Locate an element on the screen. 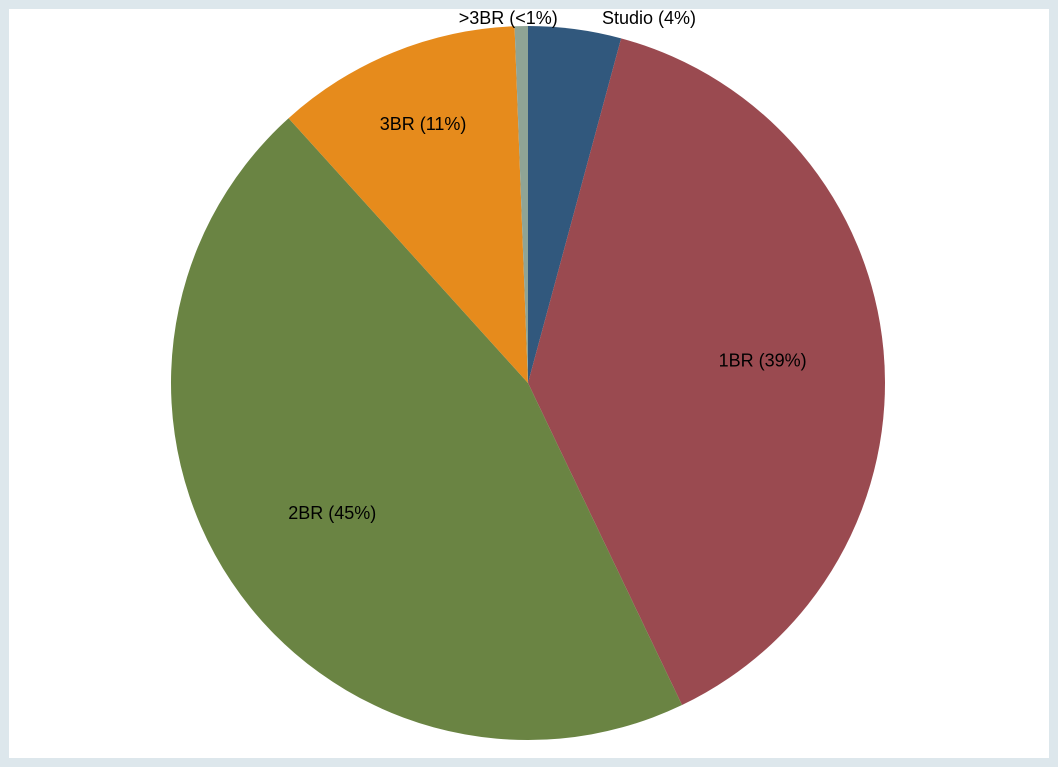 The width and height of the screenshot is (1058, 767). slice-label: 2BR (45%) is located at coordinates (332, 513).